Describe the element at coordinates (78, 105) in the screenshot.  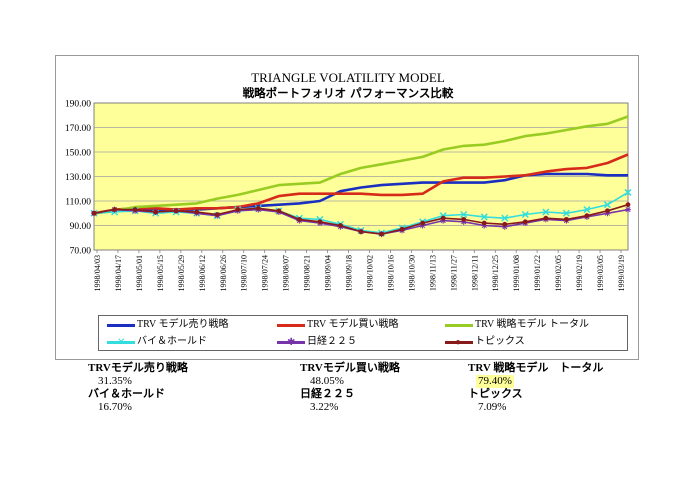
I see `y-tick-label: 190.00` at that location.